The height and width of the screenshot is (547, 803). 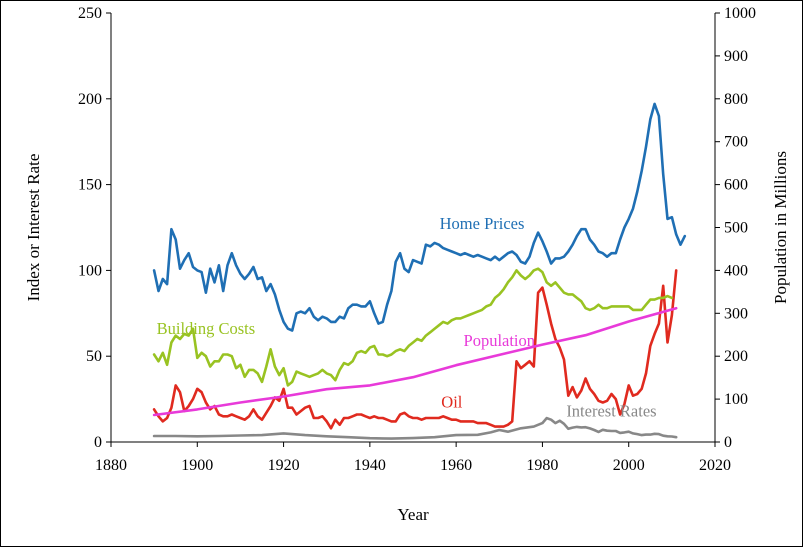 I want to click on y-tick-label: 100, so click(x=90, y=270).